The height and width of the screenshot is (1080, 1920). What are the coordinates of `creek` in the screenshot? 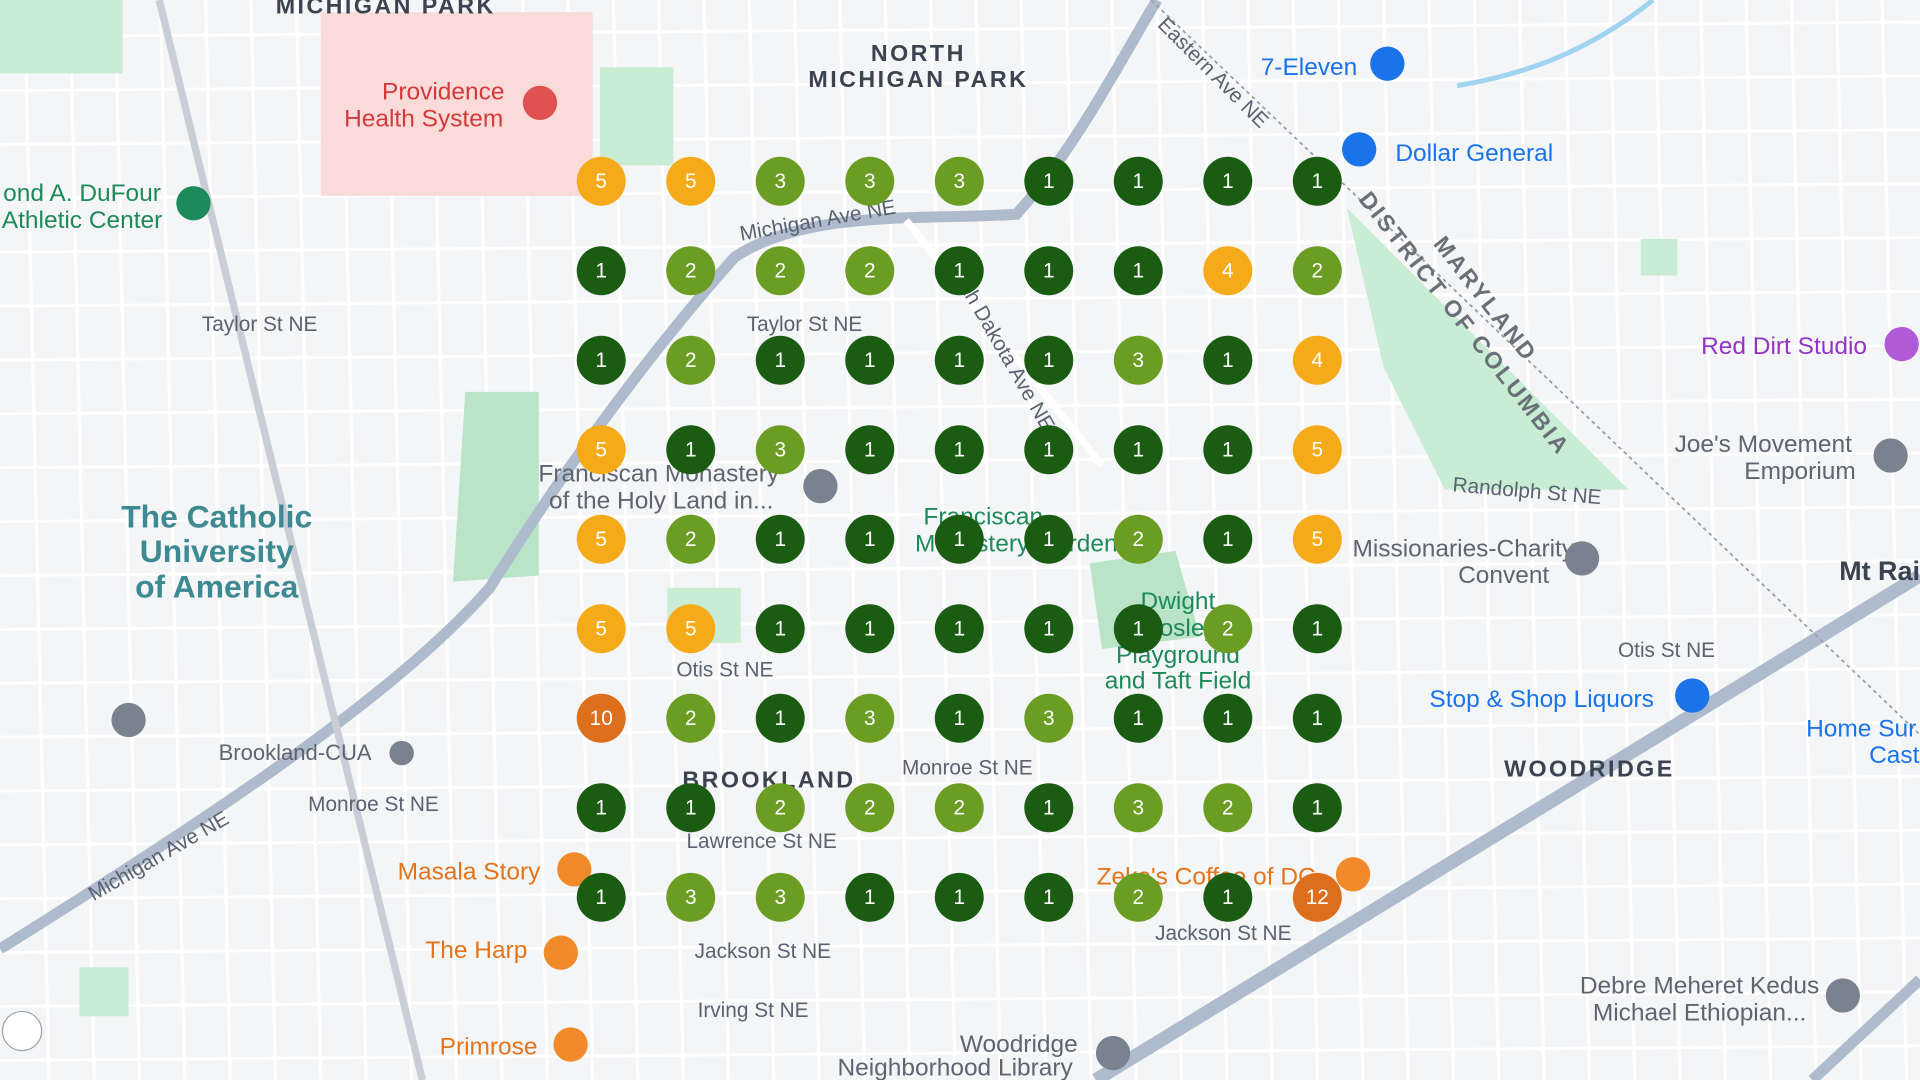 It's located at (1555, 44).